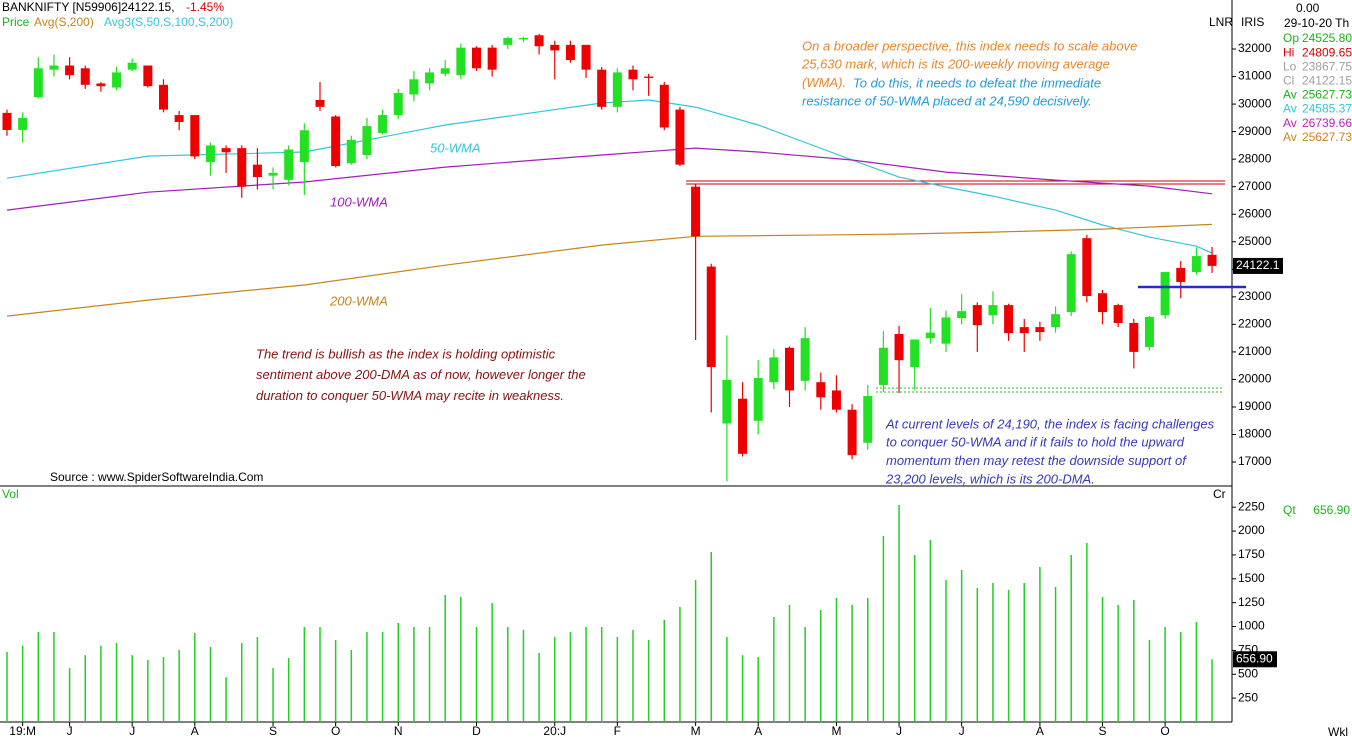 The image size is (1352, 740). Describe the element at coordinates (156, 477) in the screenshot. I see `source: Source : www.SpiderSoftwareIndia.Com` at that location.